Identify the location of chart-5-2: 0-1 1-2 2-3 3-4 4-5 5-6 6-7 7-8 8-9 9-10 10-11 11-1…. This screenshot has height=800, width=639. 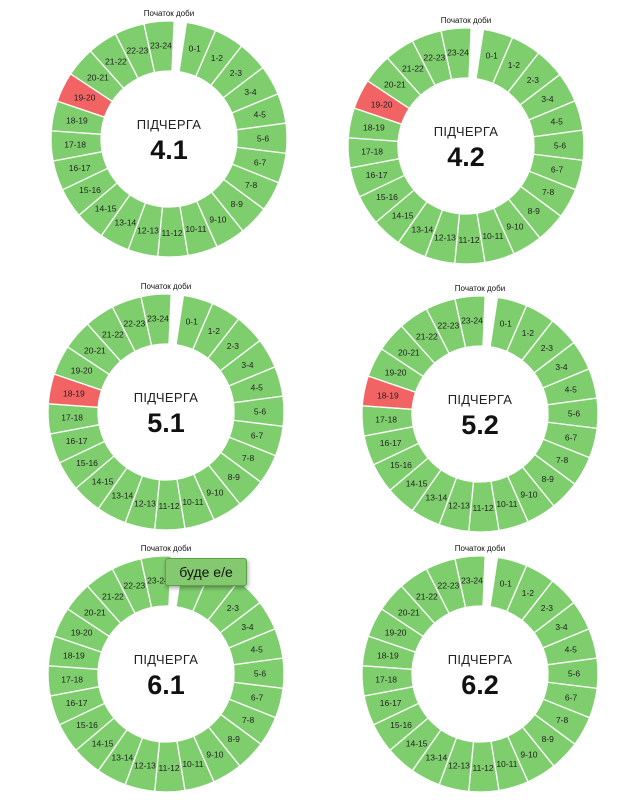
(480, 409).